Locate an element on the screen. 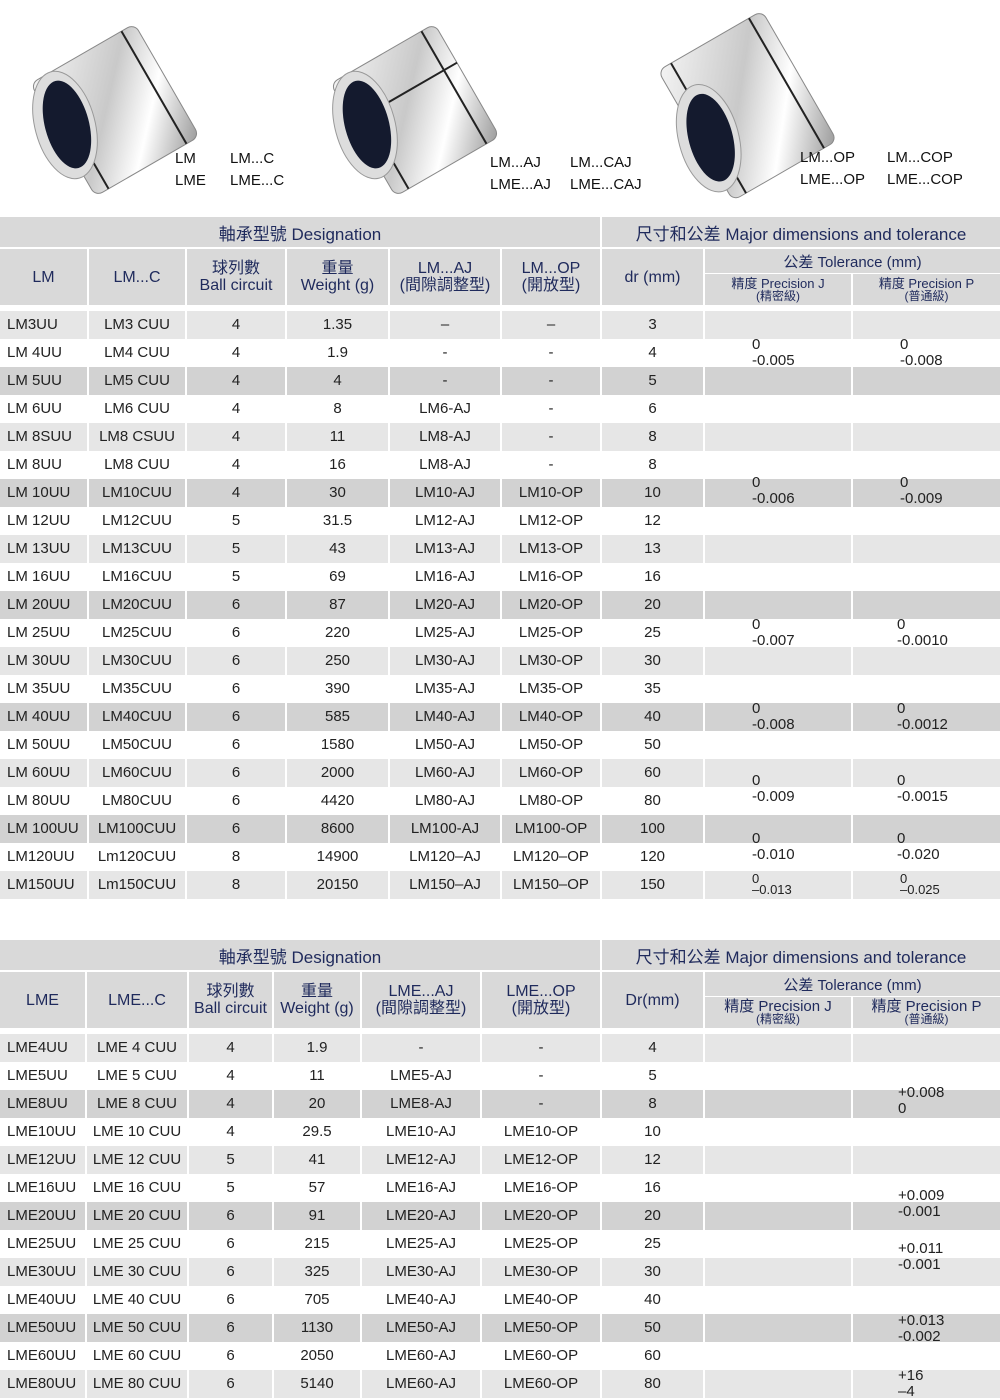  weight-cell: 91 is located at coordinates (316, 1216).